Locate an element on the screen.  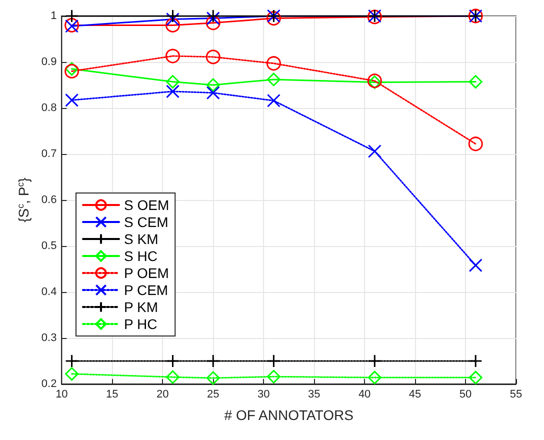
legend-label: S HC is located at coordinates (141, 256).